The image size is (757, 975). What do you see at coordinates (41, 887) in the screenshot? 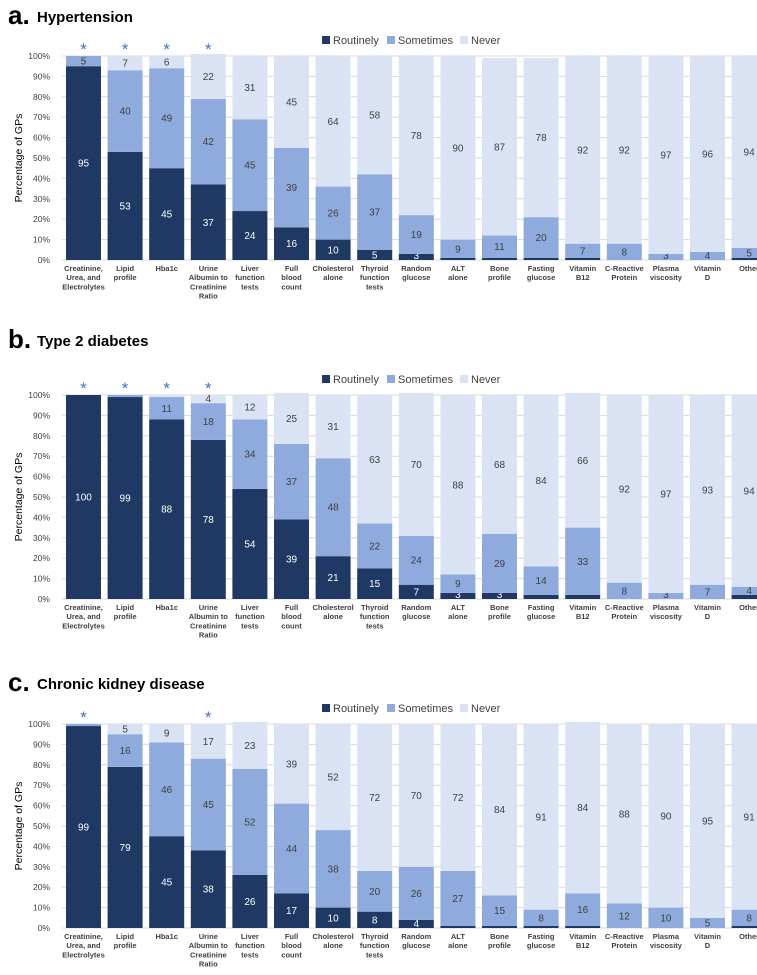
I see `y-tick-label: 20%` at bounding box center [41, 887].